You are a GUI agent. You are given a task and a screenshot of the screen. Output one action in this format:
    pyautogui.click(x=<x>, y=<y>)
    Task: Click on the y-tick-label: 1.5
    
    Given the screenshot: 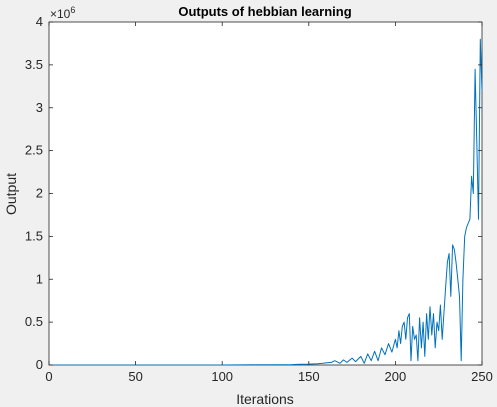 What is the action you would take?
    pyautogui.click(x=34, y=235)
    